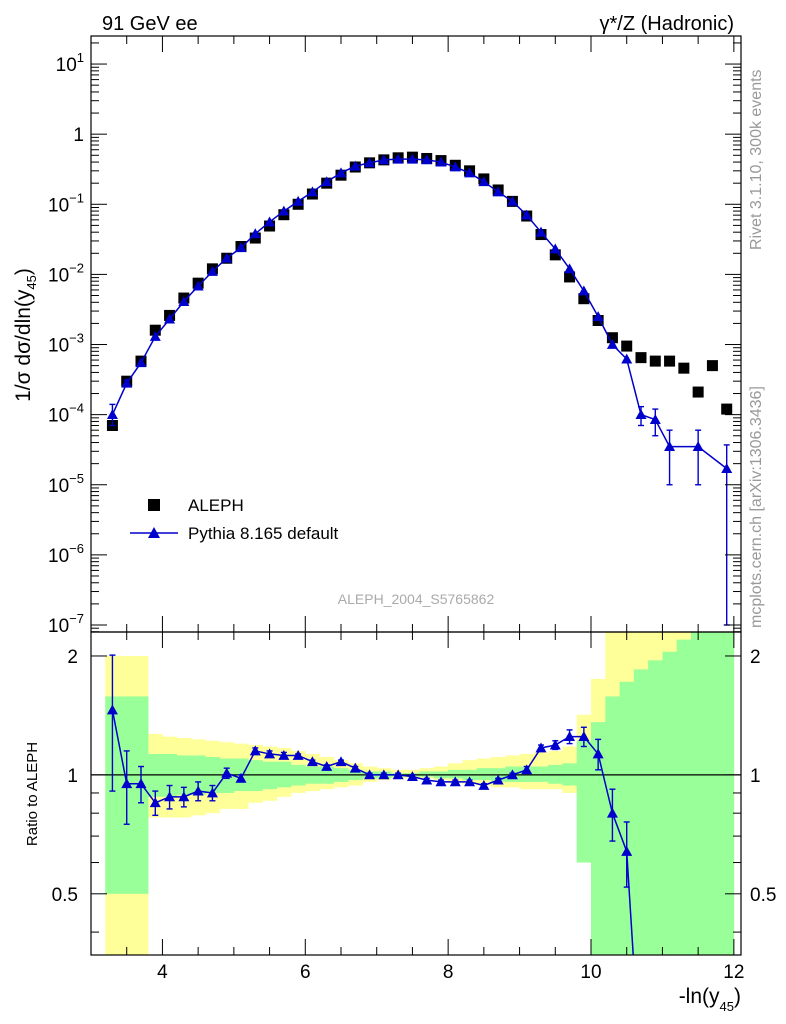  Describe the element at coordinates (32, 794) in the screenshot. I see `ratio-y-axis-label: Ratio to ALEPH` at that location.